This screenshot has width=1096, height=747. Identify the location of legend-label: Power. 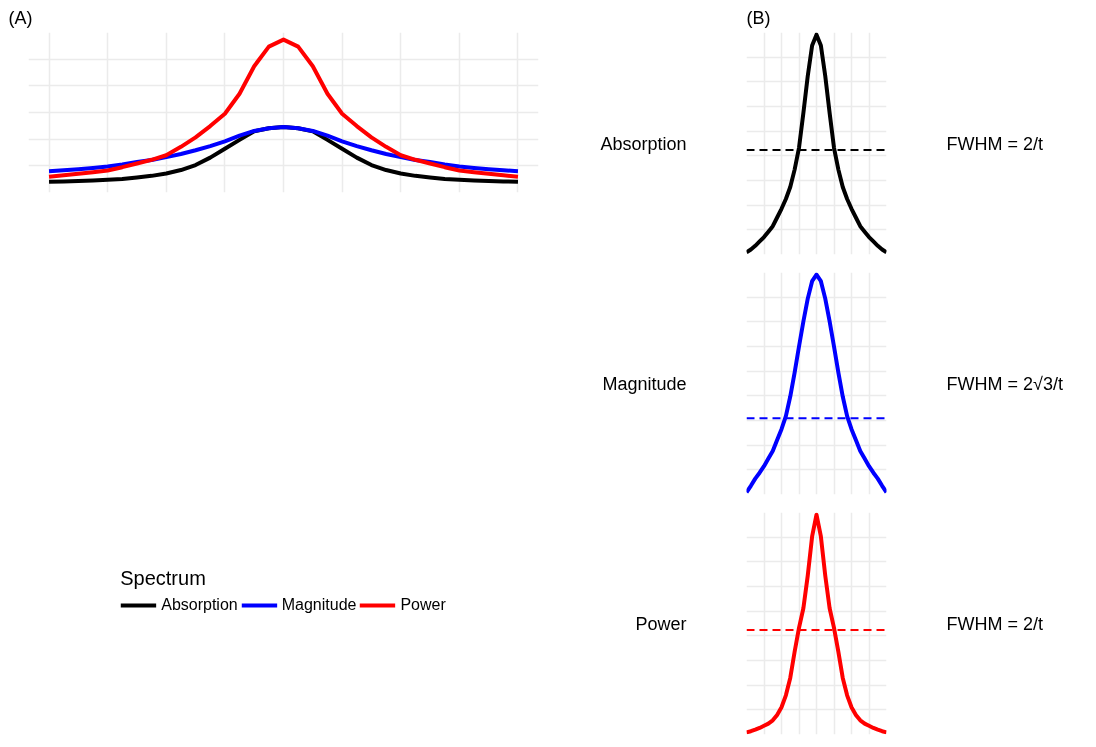
(423, 605).